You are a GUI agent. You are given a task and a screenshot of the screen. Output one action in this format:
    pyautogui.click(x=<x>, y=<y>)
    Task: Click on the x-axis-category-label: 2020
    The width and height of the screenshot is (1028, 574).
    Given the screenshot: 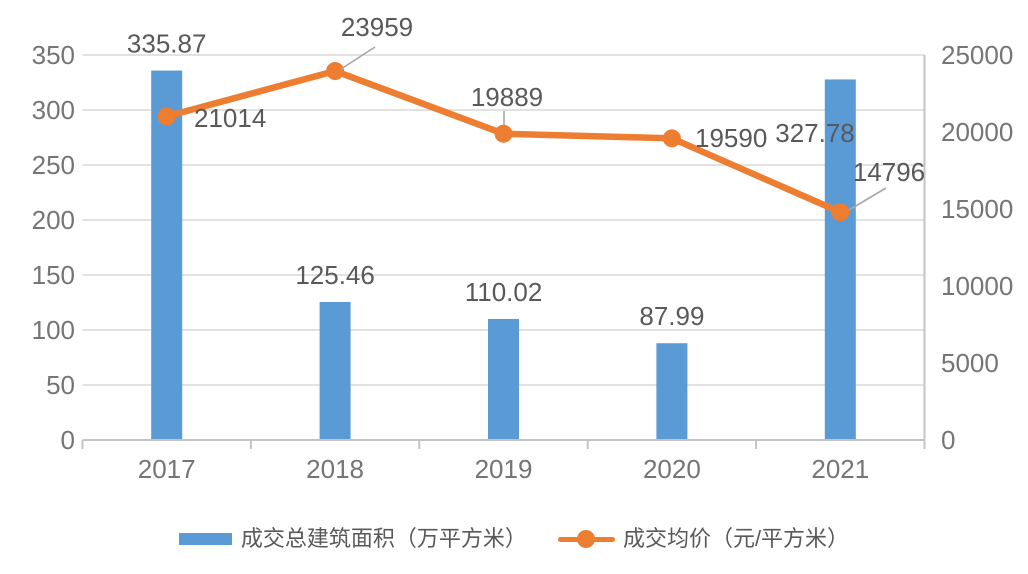 What is the action you would take?
    pyautogui.click(x=672, y=469)
    